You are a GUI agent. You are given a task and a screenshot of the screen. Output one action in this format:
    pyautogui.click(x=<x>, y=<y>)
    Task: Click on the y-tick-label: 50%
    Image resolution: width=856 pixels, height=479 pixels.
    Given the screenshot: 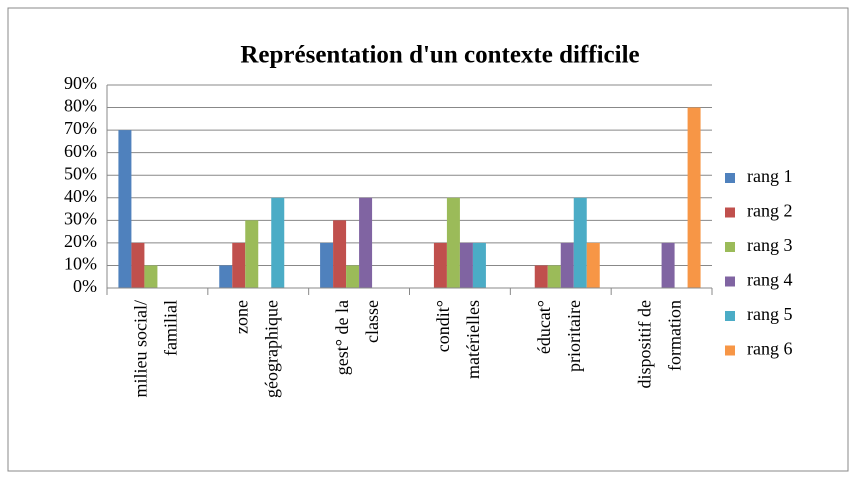 What is the action you would take?
    pyautogui.click(x=80, y=173)
    